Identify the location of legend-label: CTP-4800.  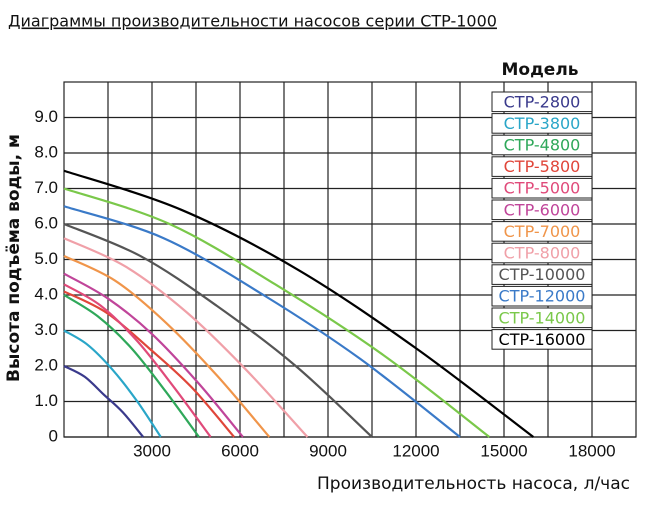
(542, 145).